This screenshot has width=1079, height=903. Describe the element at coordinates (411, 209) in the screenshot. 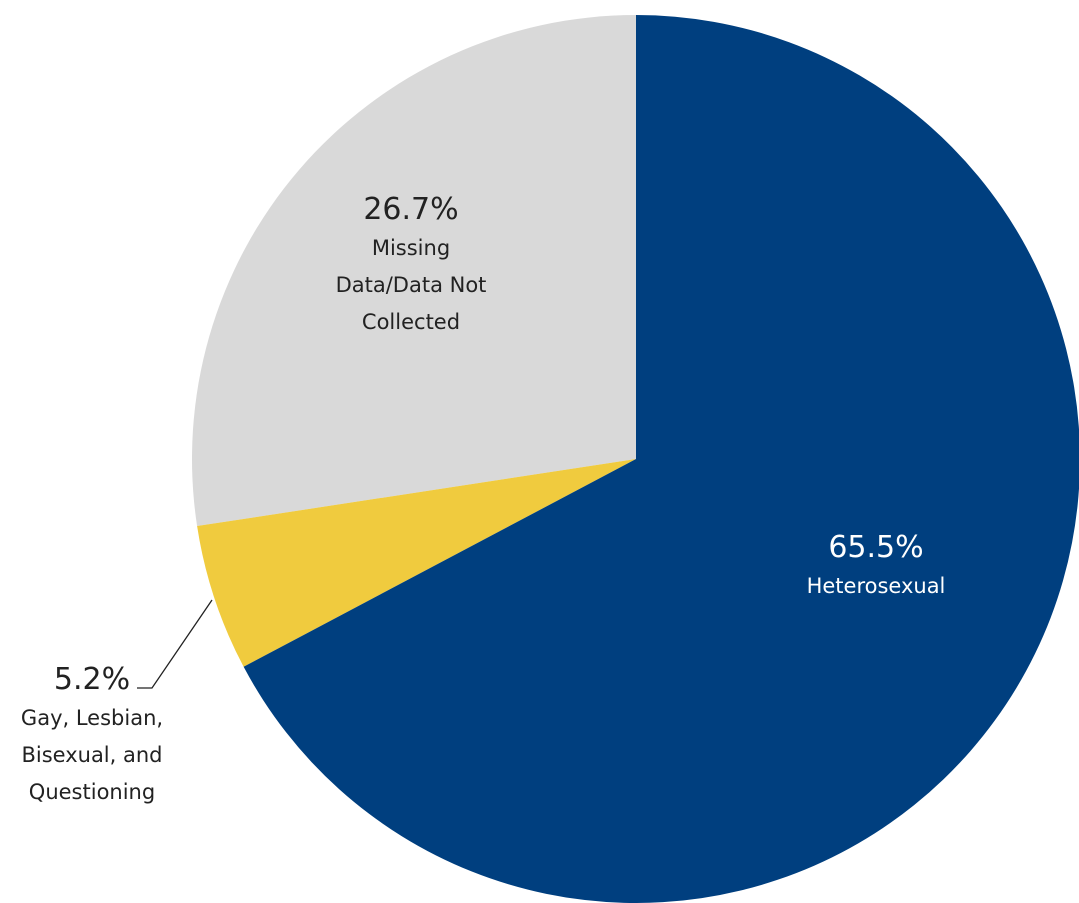

I see `value-label: 26.7%` at that location.